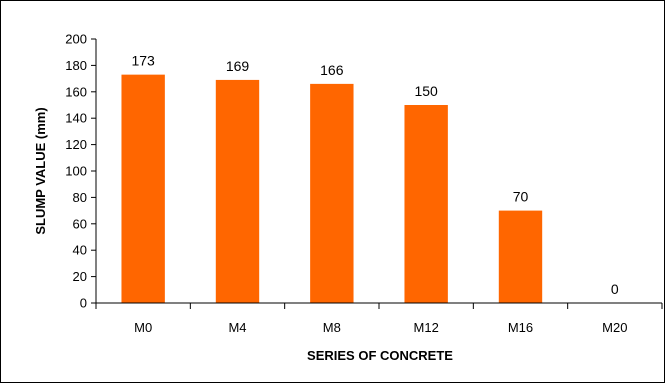 The height and width of the screenshot is (387, 665). Describe the element at coordinates (76, 39) in the screenshot. I see `y-tick-label-200: 200` at that location.